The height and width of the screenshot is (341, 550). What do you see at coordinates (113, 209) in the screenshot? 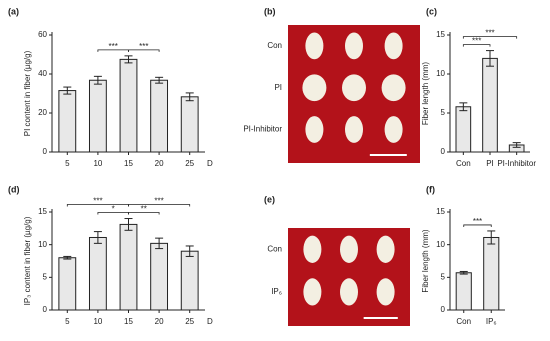
I see `significance-label: *` at bounding box center [113, 209].